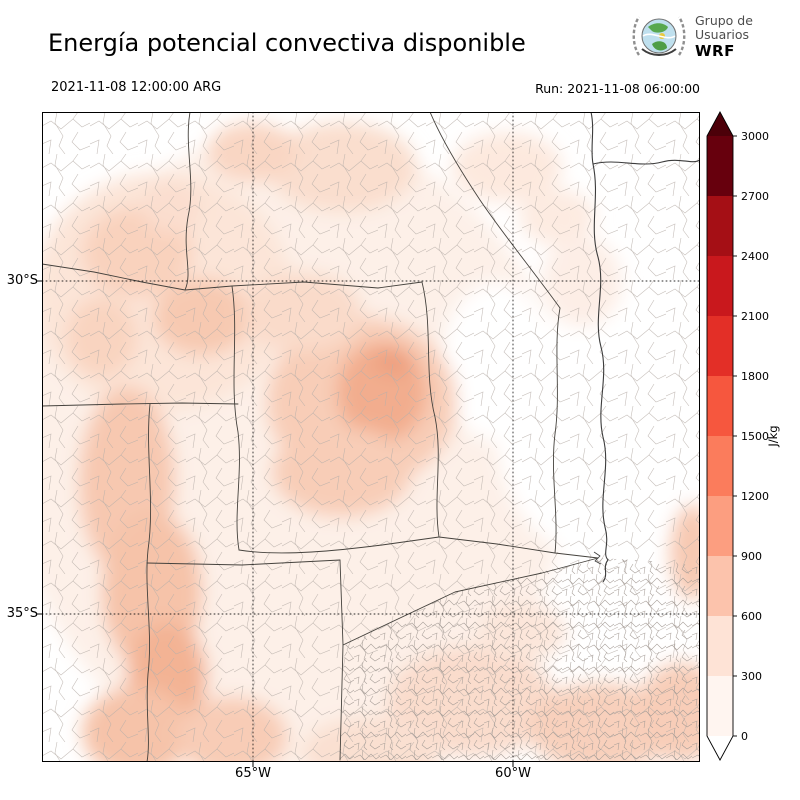 This screenshot has width=800, height=800. I want to click on wrf-logo: Grupo de Usuarios WRF, so click(690, 37).